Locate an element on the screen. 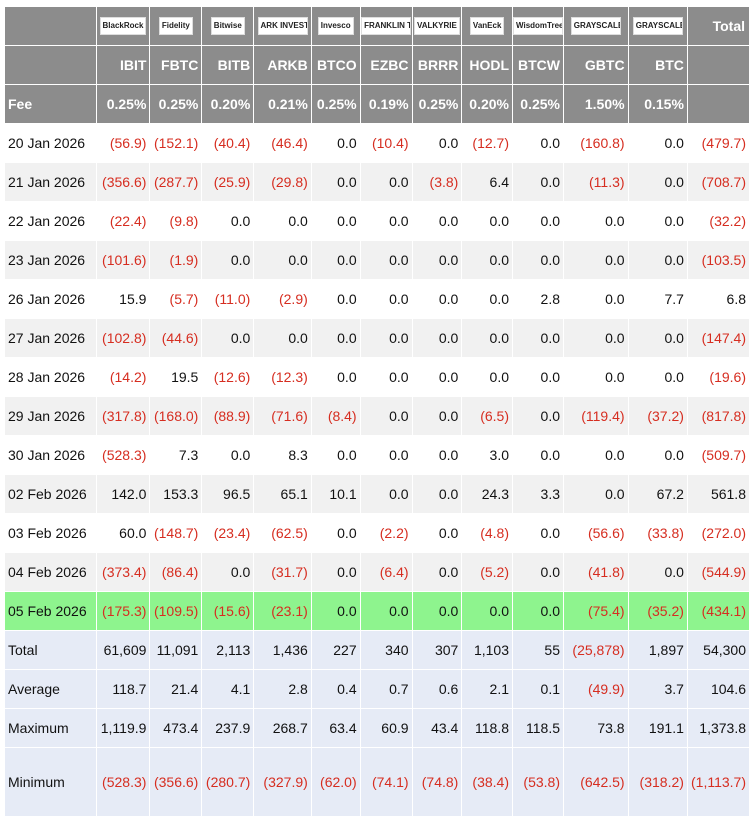  summary-value: 73.8 is located at coordinates (596, 728).